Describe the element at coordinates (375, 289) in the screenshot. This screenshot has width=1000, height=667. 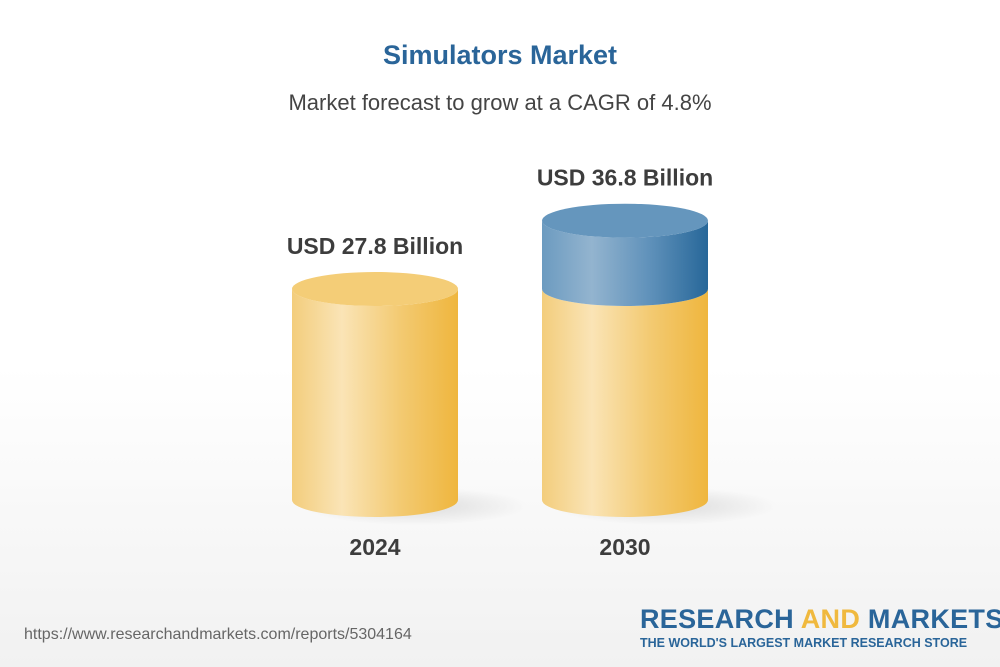
I see `bar-2024-top` at that location.